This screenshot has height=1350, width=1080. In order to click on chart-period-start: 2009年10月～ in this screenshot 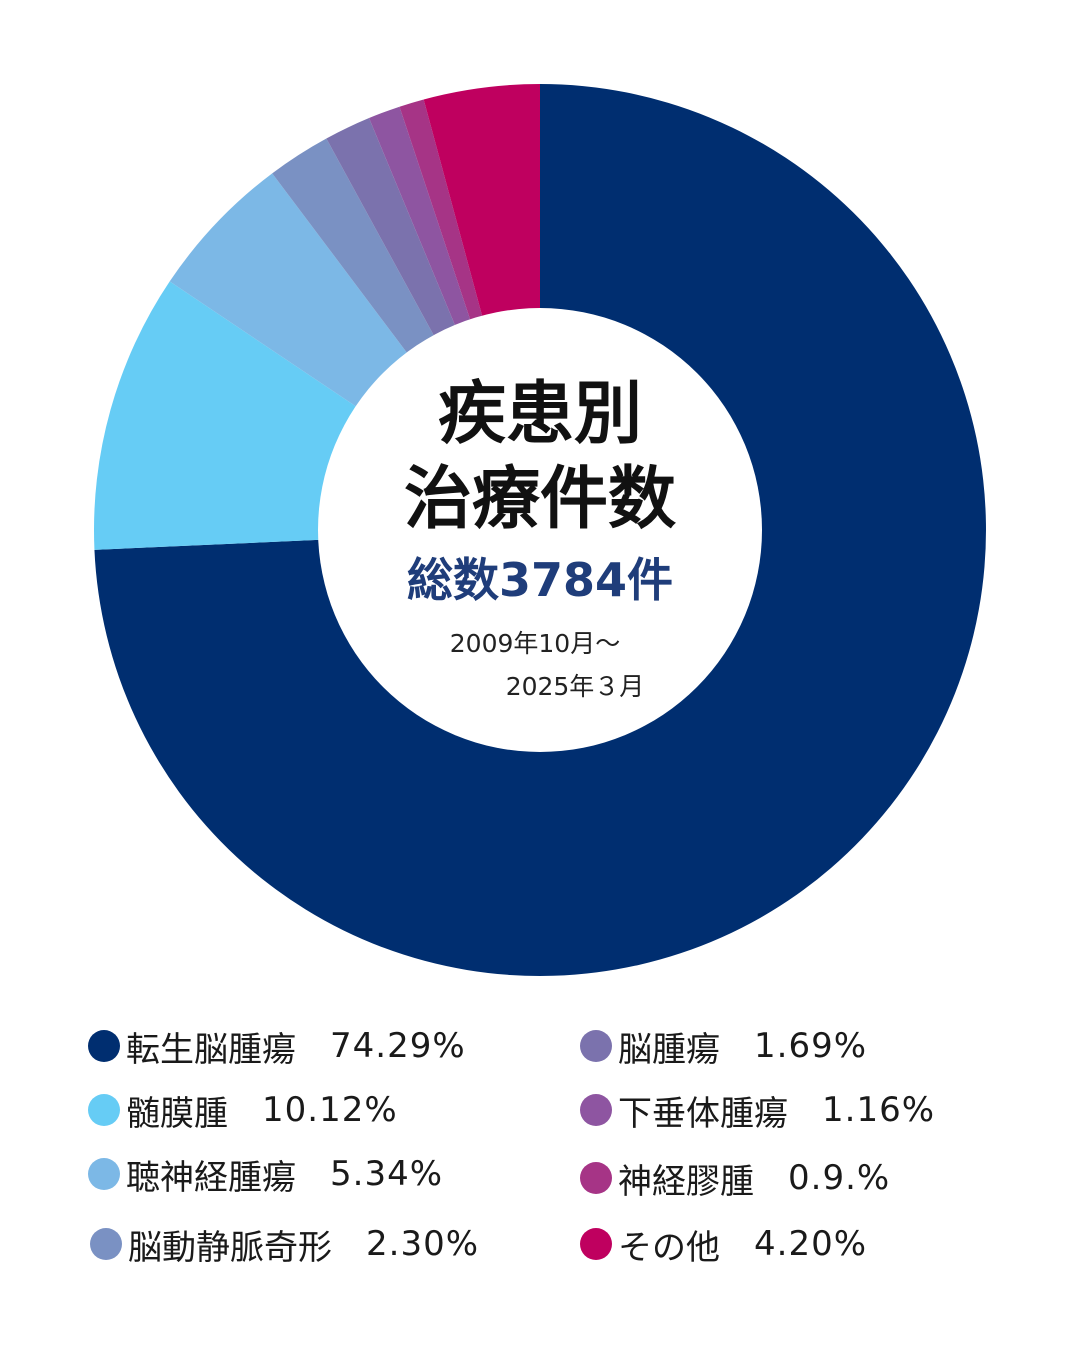, I will do `click(535, 643)`.